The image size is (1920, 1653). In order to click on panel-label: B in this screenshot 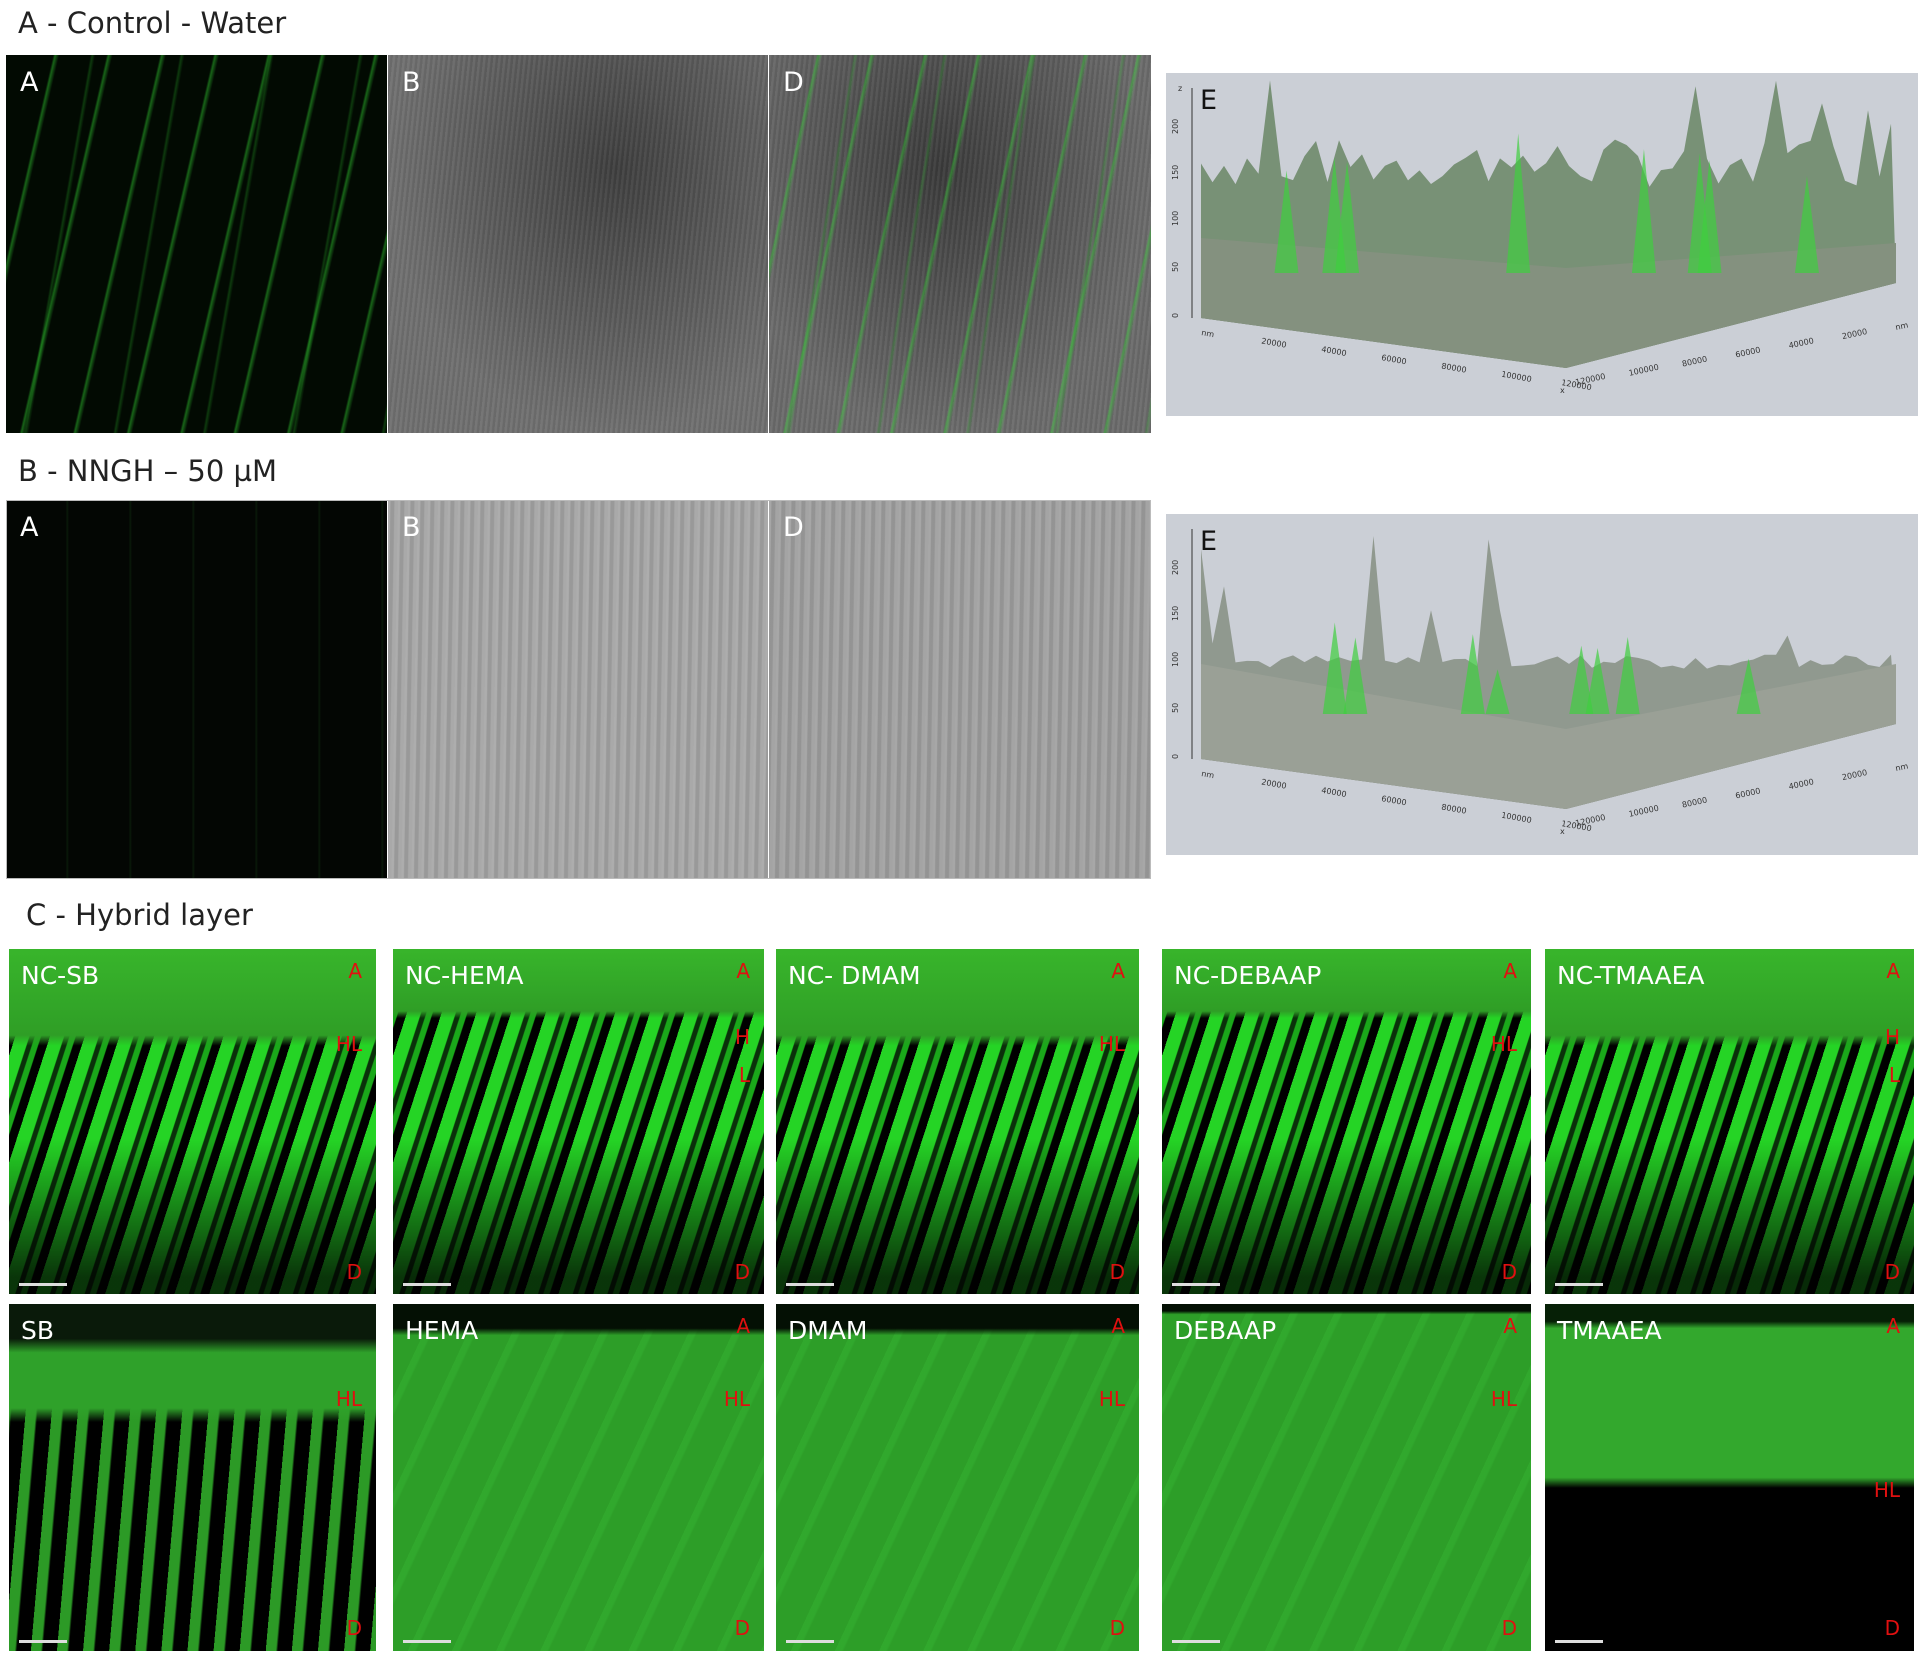, I will do `click(411, 527)`.